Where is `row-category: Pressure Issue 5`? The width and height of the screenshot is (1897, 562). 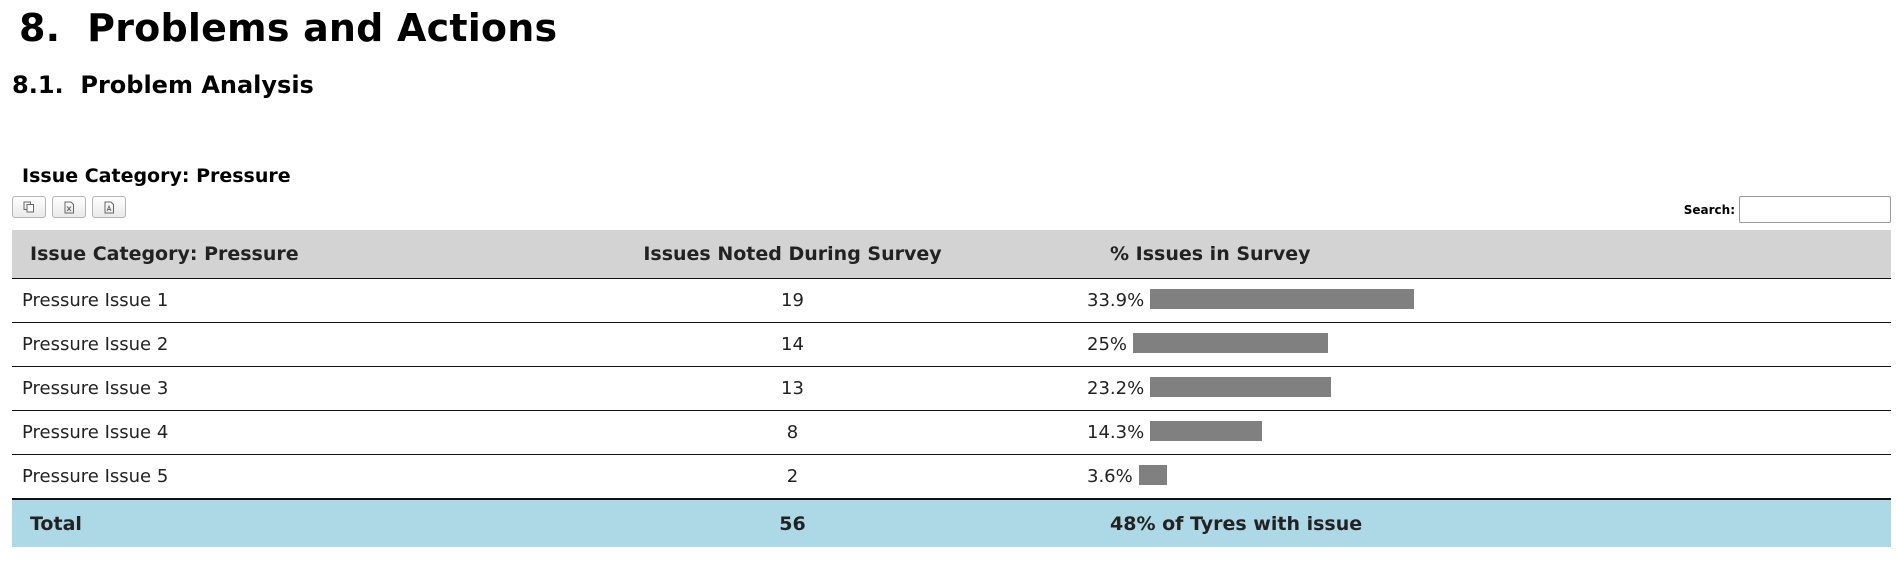
row-category: Pressure Issue 5 is located at coordinates (301, 477).